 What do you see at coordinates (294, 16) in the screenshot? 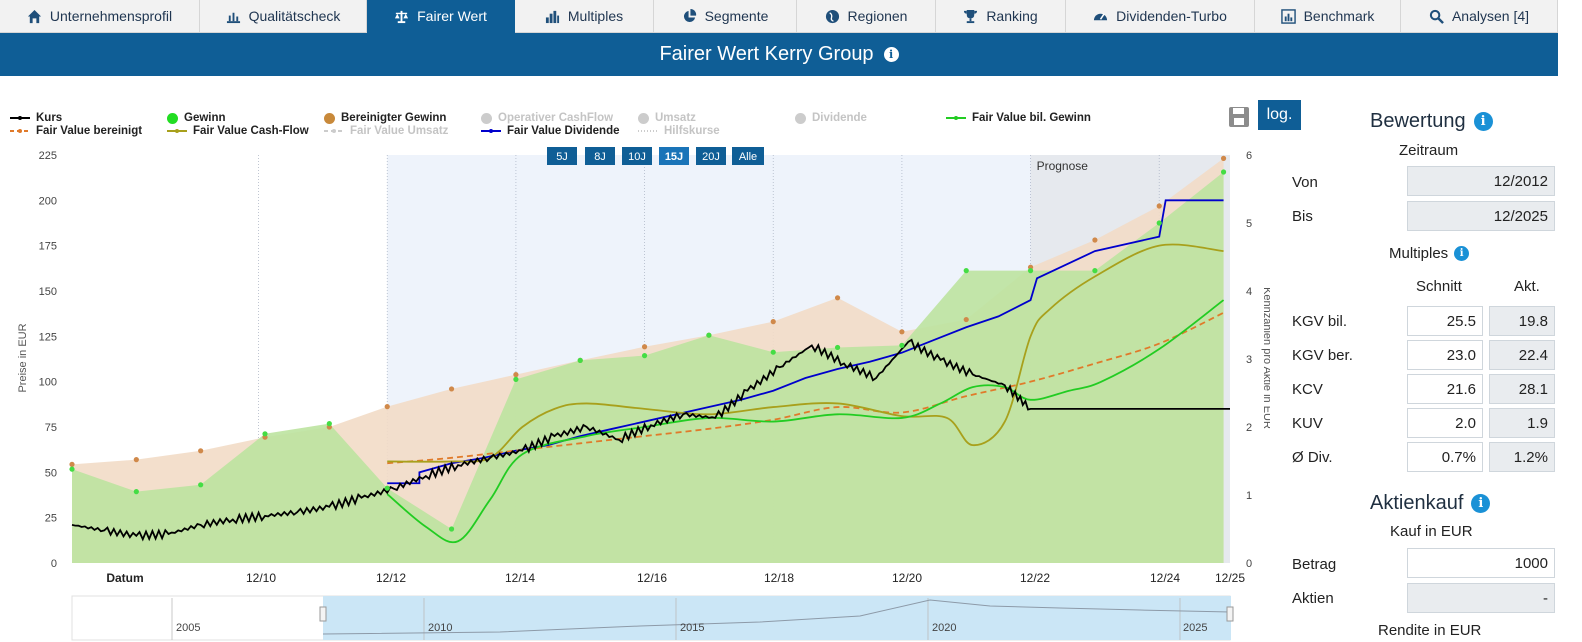
I see `tab-label: Qualitätscheck` at bounding box center [294, 16].